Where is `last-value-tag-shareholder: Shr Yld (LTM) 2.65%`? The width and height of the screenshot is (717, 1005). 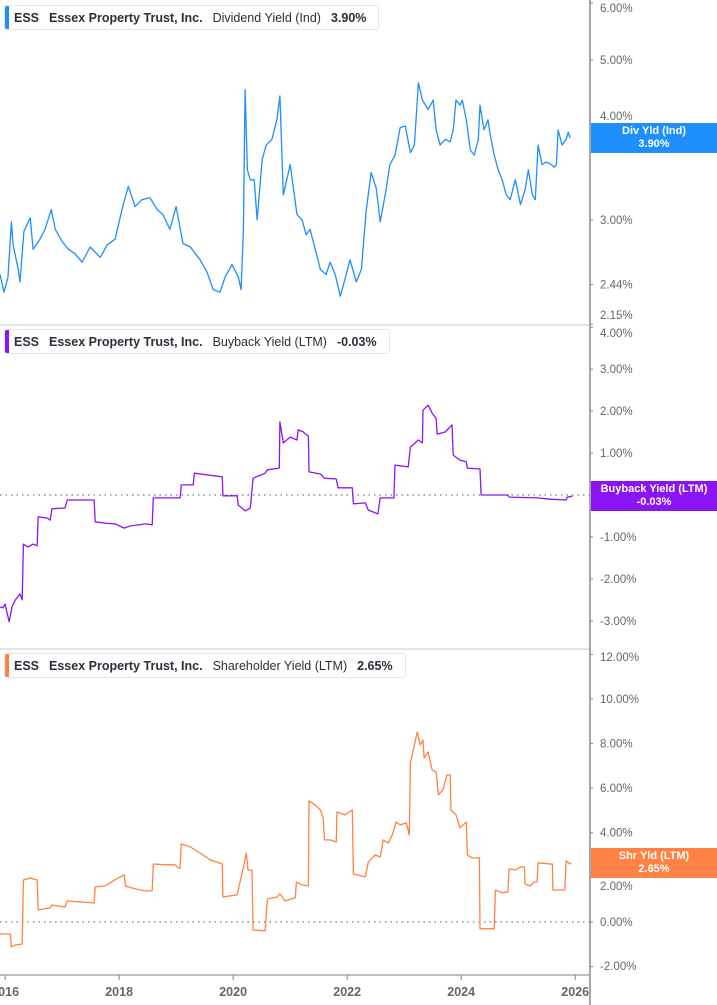
last-value-tag-shareholder: Shr Yld (LTM) 2.65% is located at coordinates (654, 862).